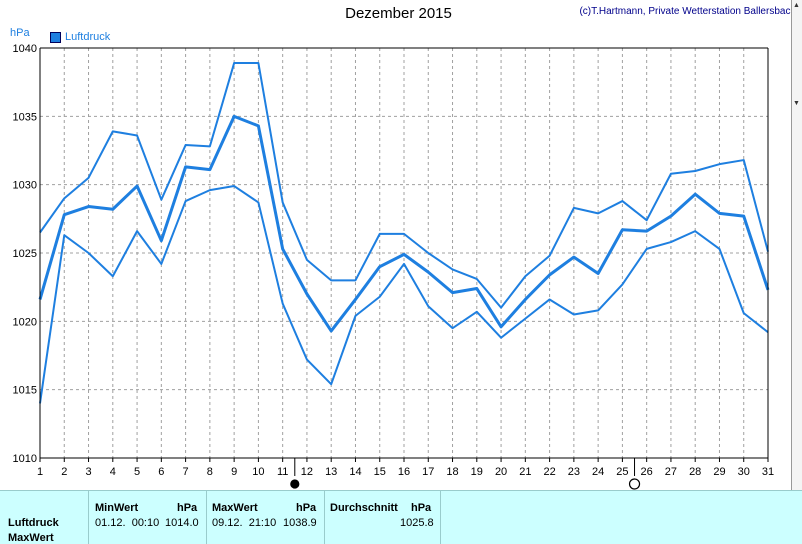 This screenshot has height=544, width=802. Describe the element at coordinates (598, 472) in the screenshot. I see `x-tick-label: 24` at that location.